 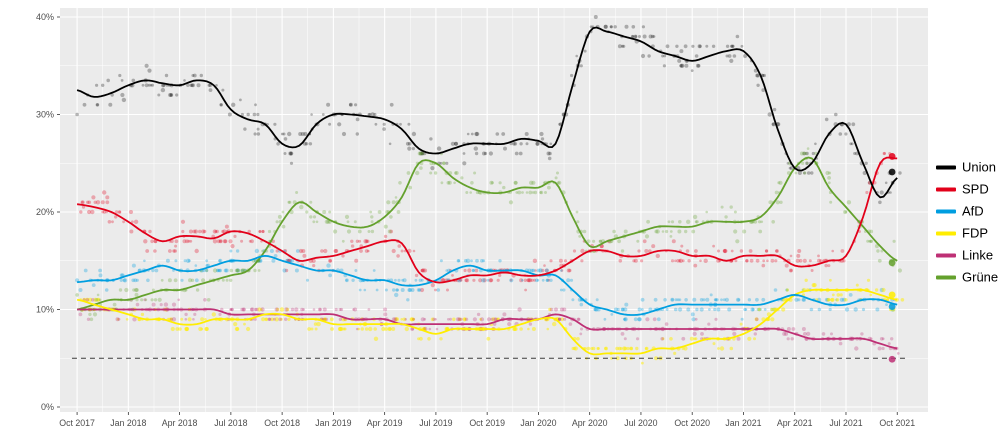 I want to click on trend-line-linke, so click(x=487, y=329).